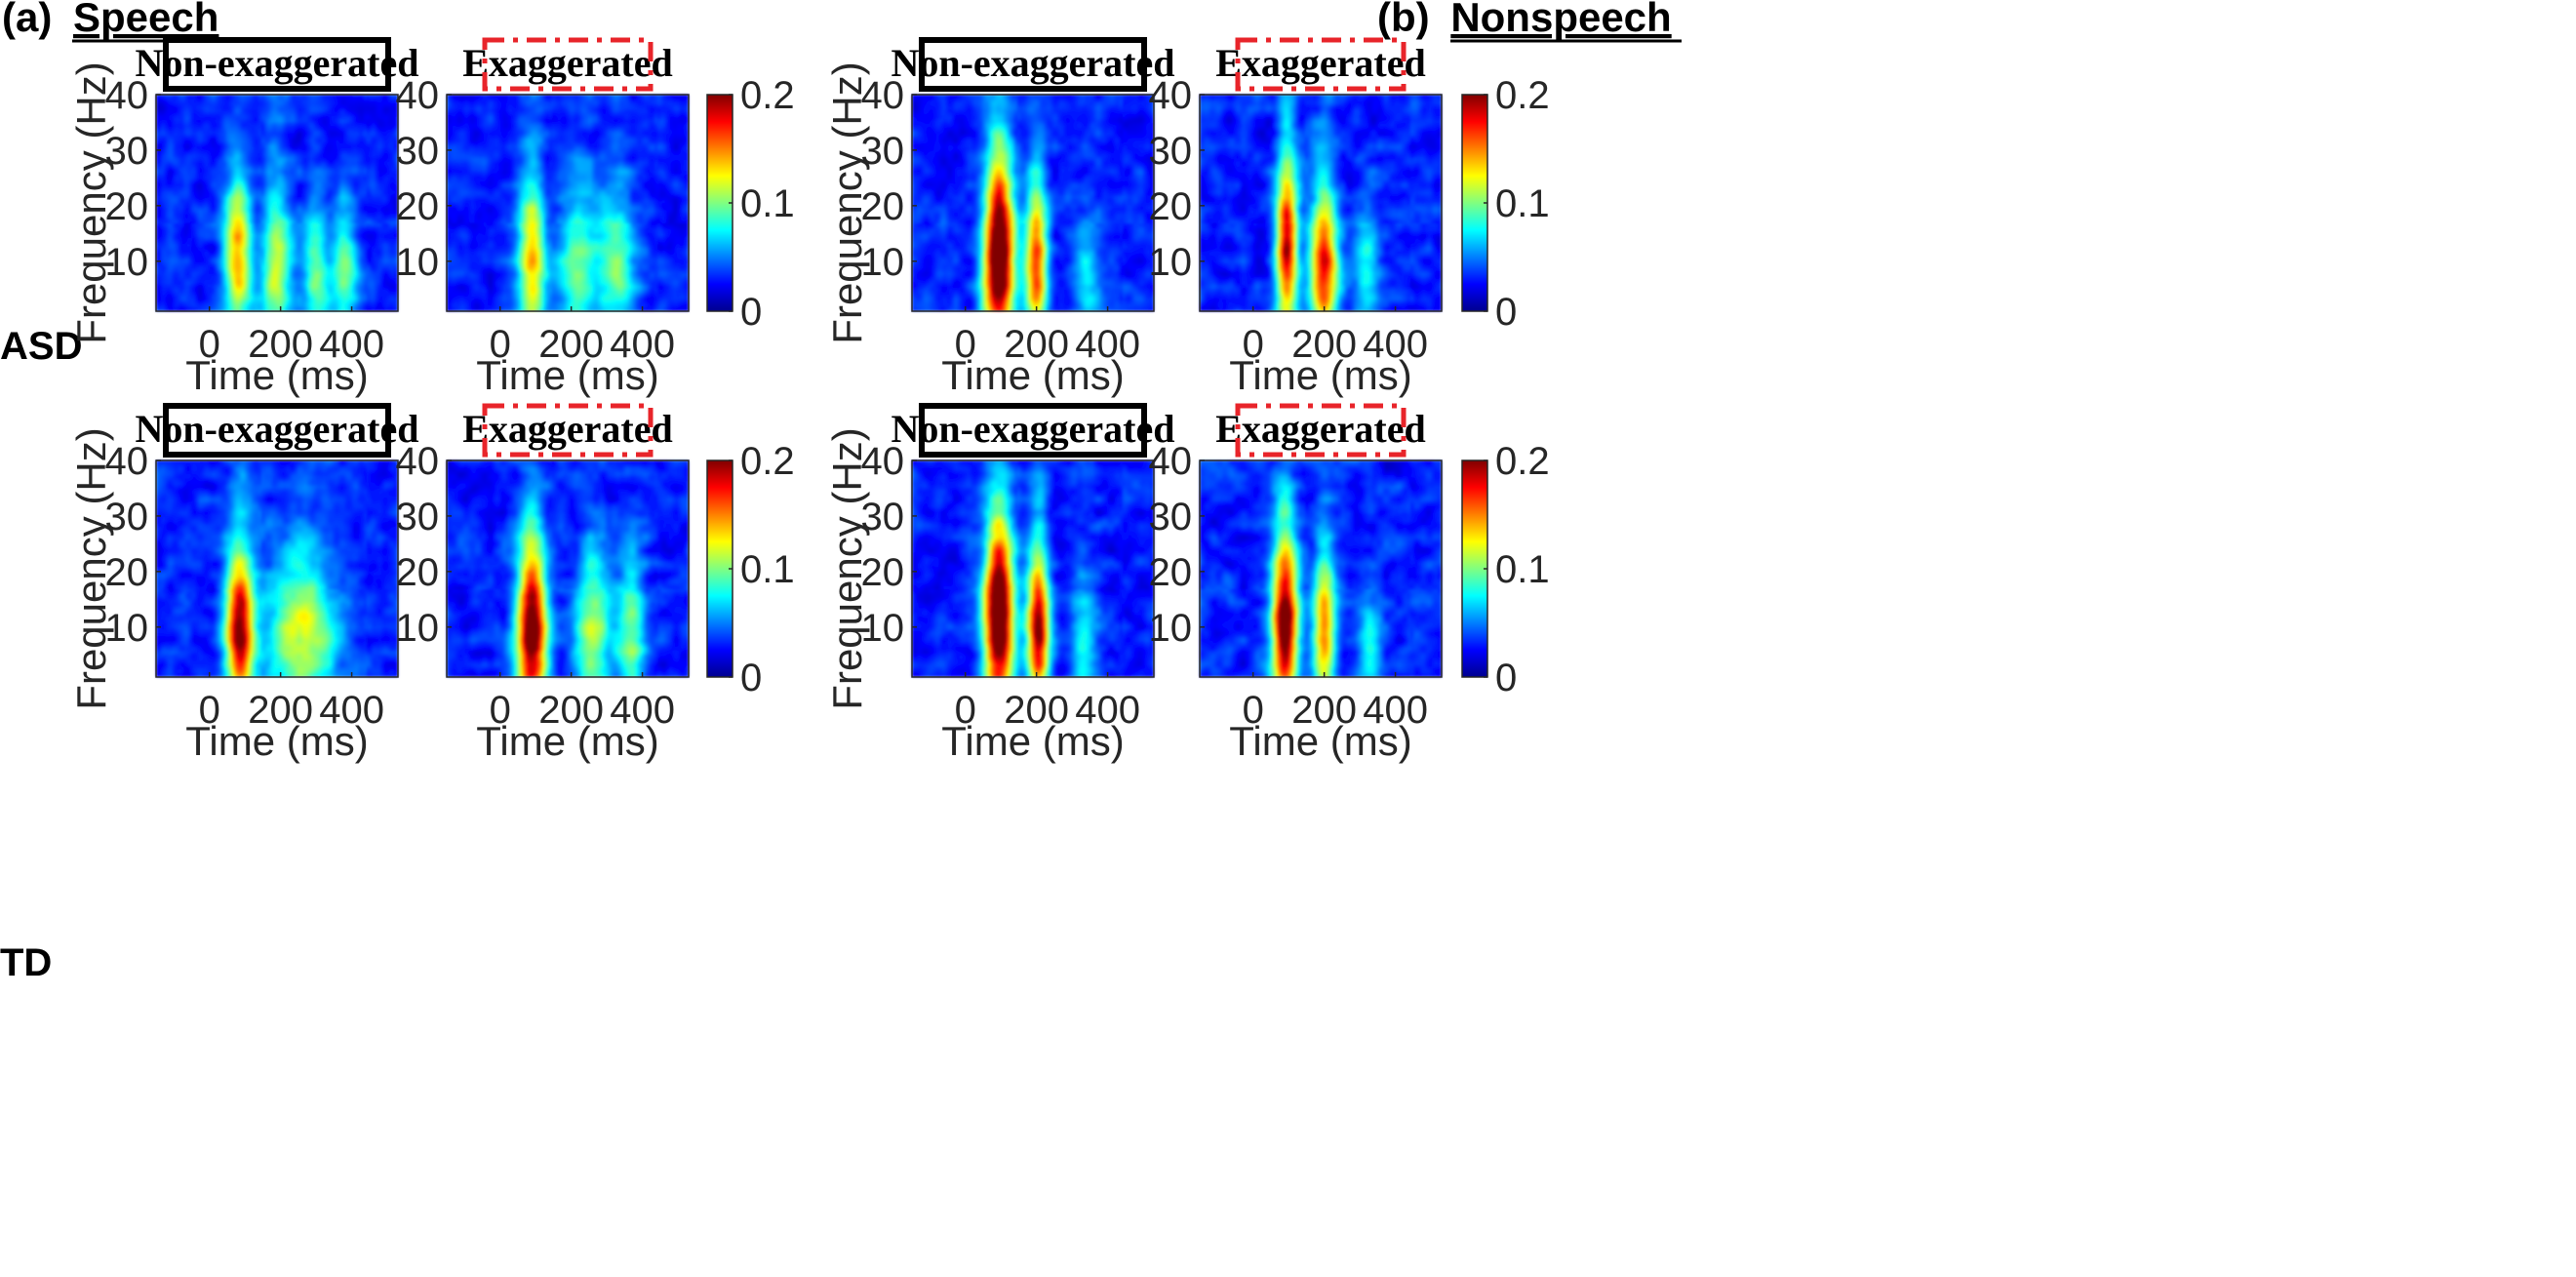 The width and height of the screenshot is (2576, 1277). Describe the element at coordinates (1560, 20) in the screenshot. I see `panel-b-name: Nonspeech` at that location.